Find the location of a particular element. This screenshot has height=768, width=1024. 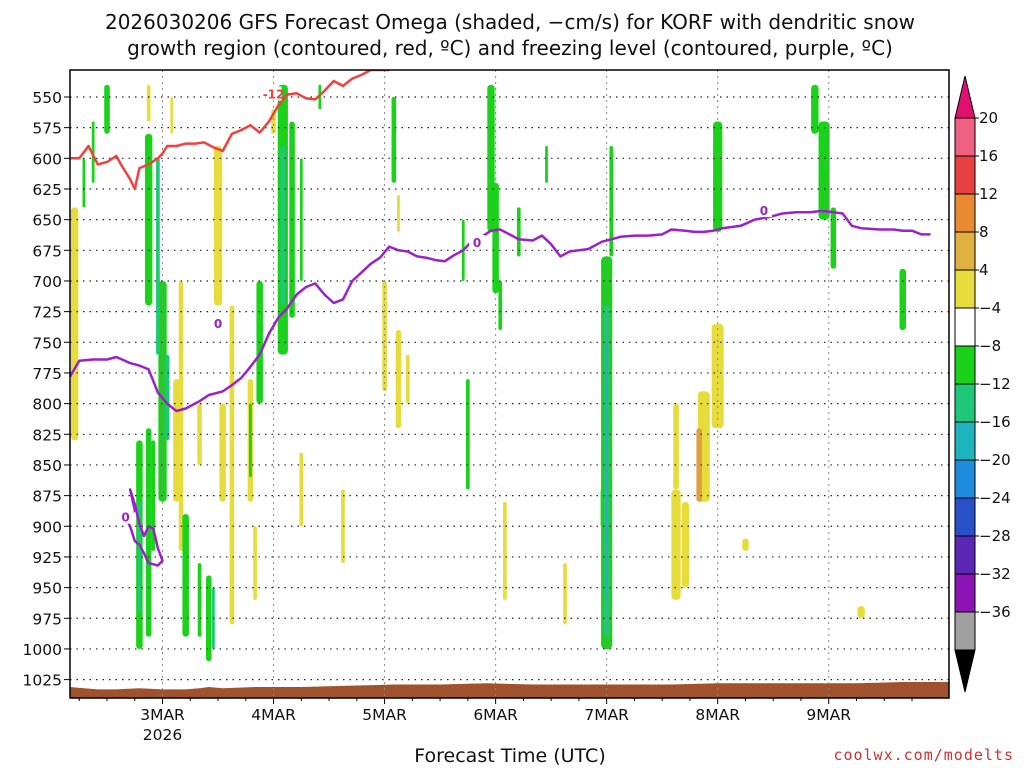

y-tick-label: 800 is located at coordinates (47, 405).